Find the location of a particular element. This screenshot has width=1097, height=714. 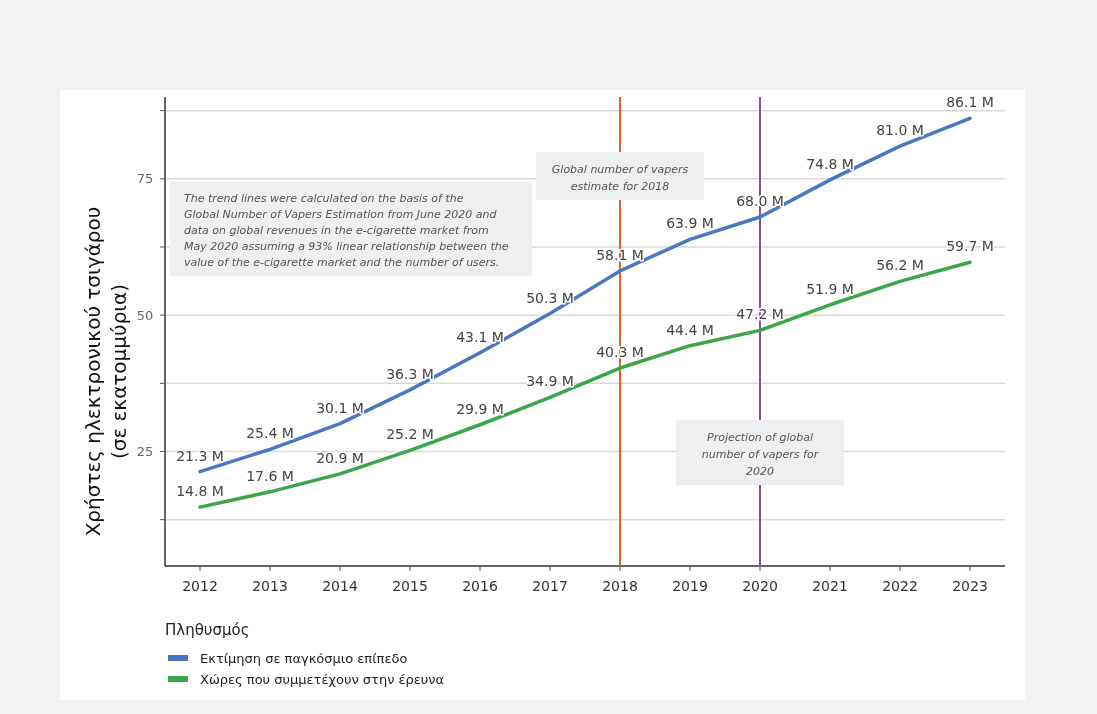

ref-line-label: Projection of global number of vapers for 2020 is located at coordinates (760, 454).